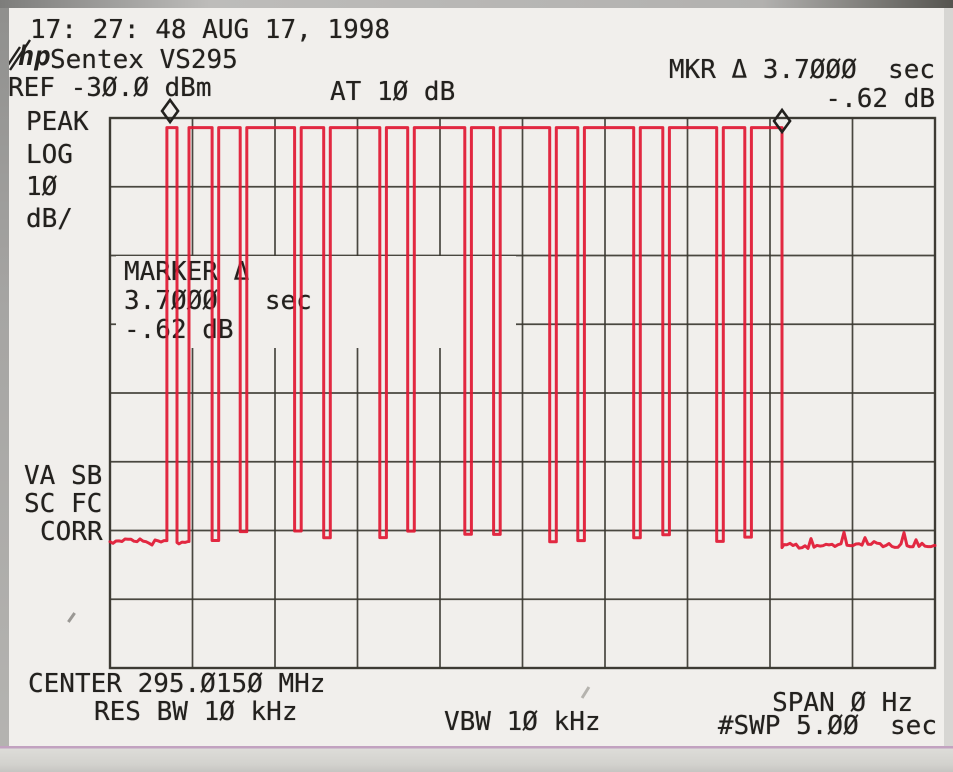 The height and width of the screenshot is (772, 953). Describe the element at coordinates (63, 476) in the screenshot. I see `status-va-sb-label: VA SB` at that location.